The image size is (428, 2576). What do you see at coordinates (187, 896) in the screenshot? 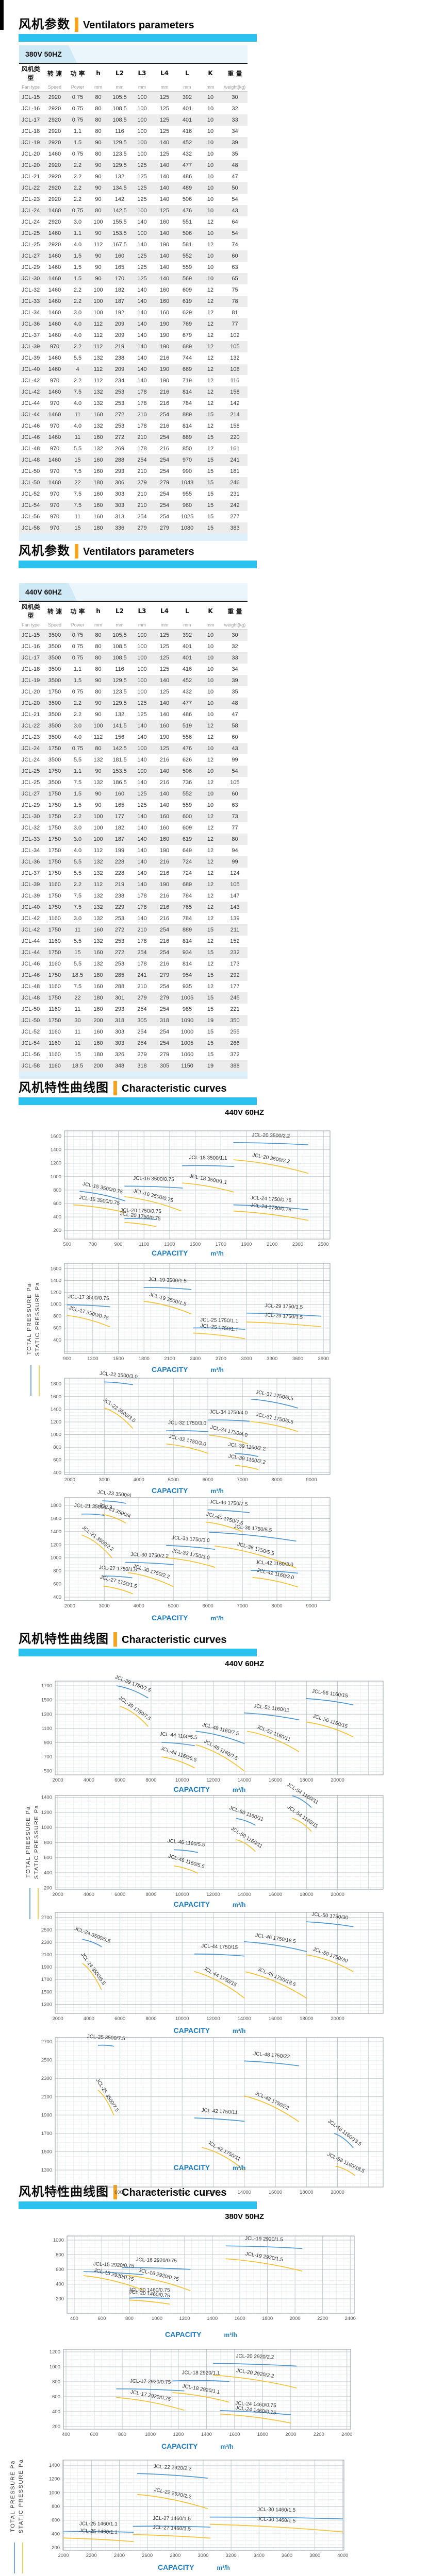
I see `table-cell: 784` at bounding box center [187, 896].